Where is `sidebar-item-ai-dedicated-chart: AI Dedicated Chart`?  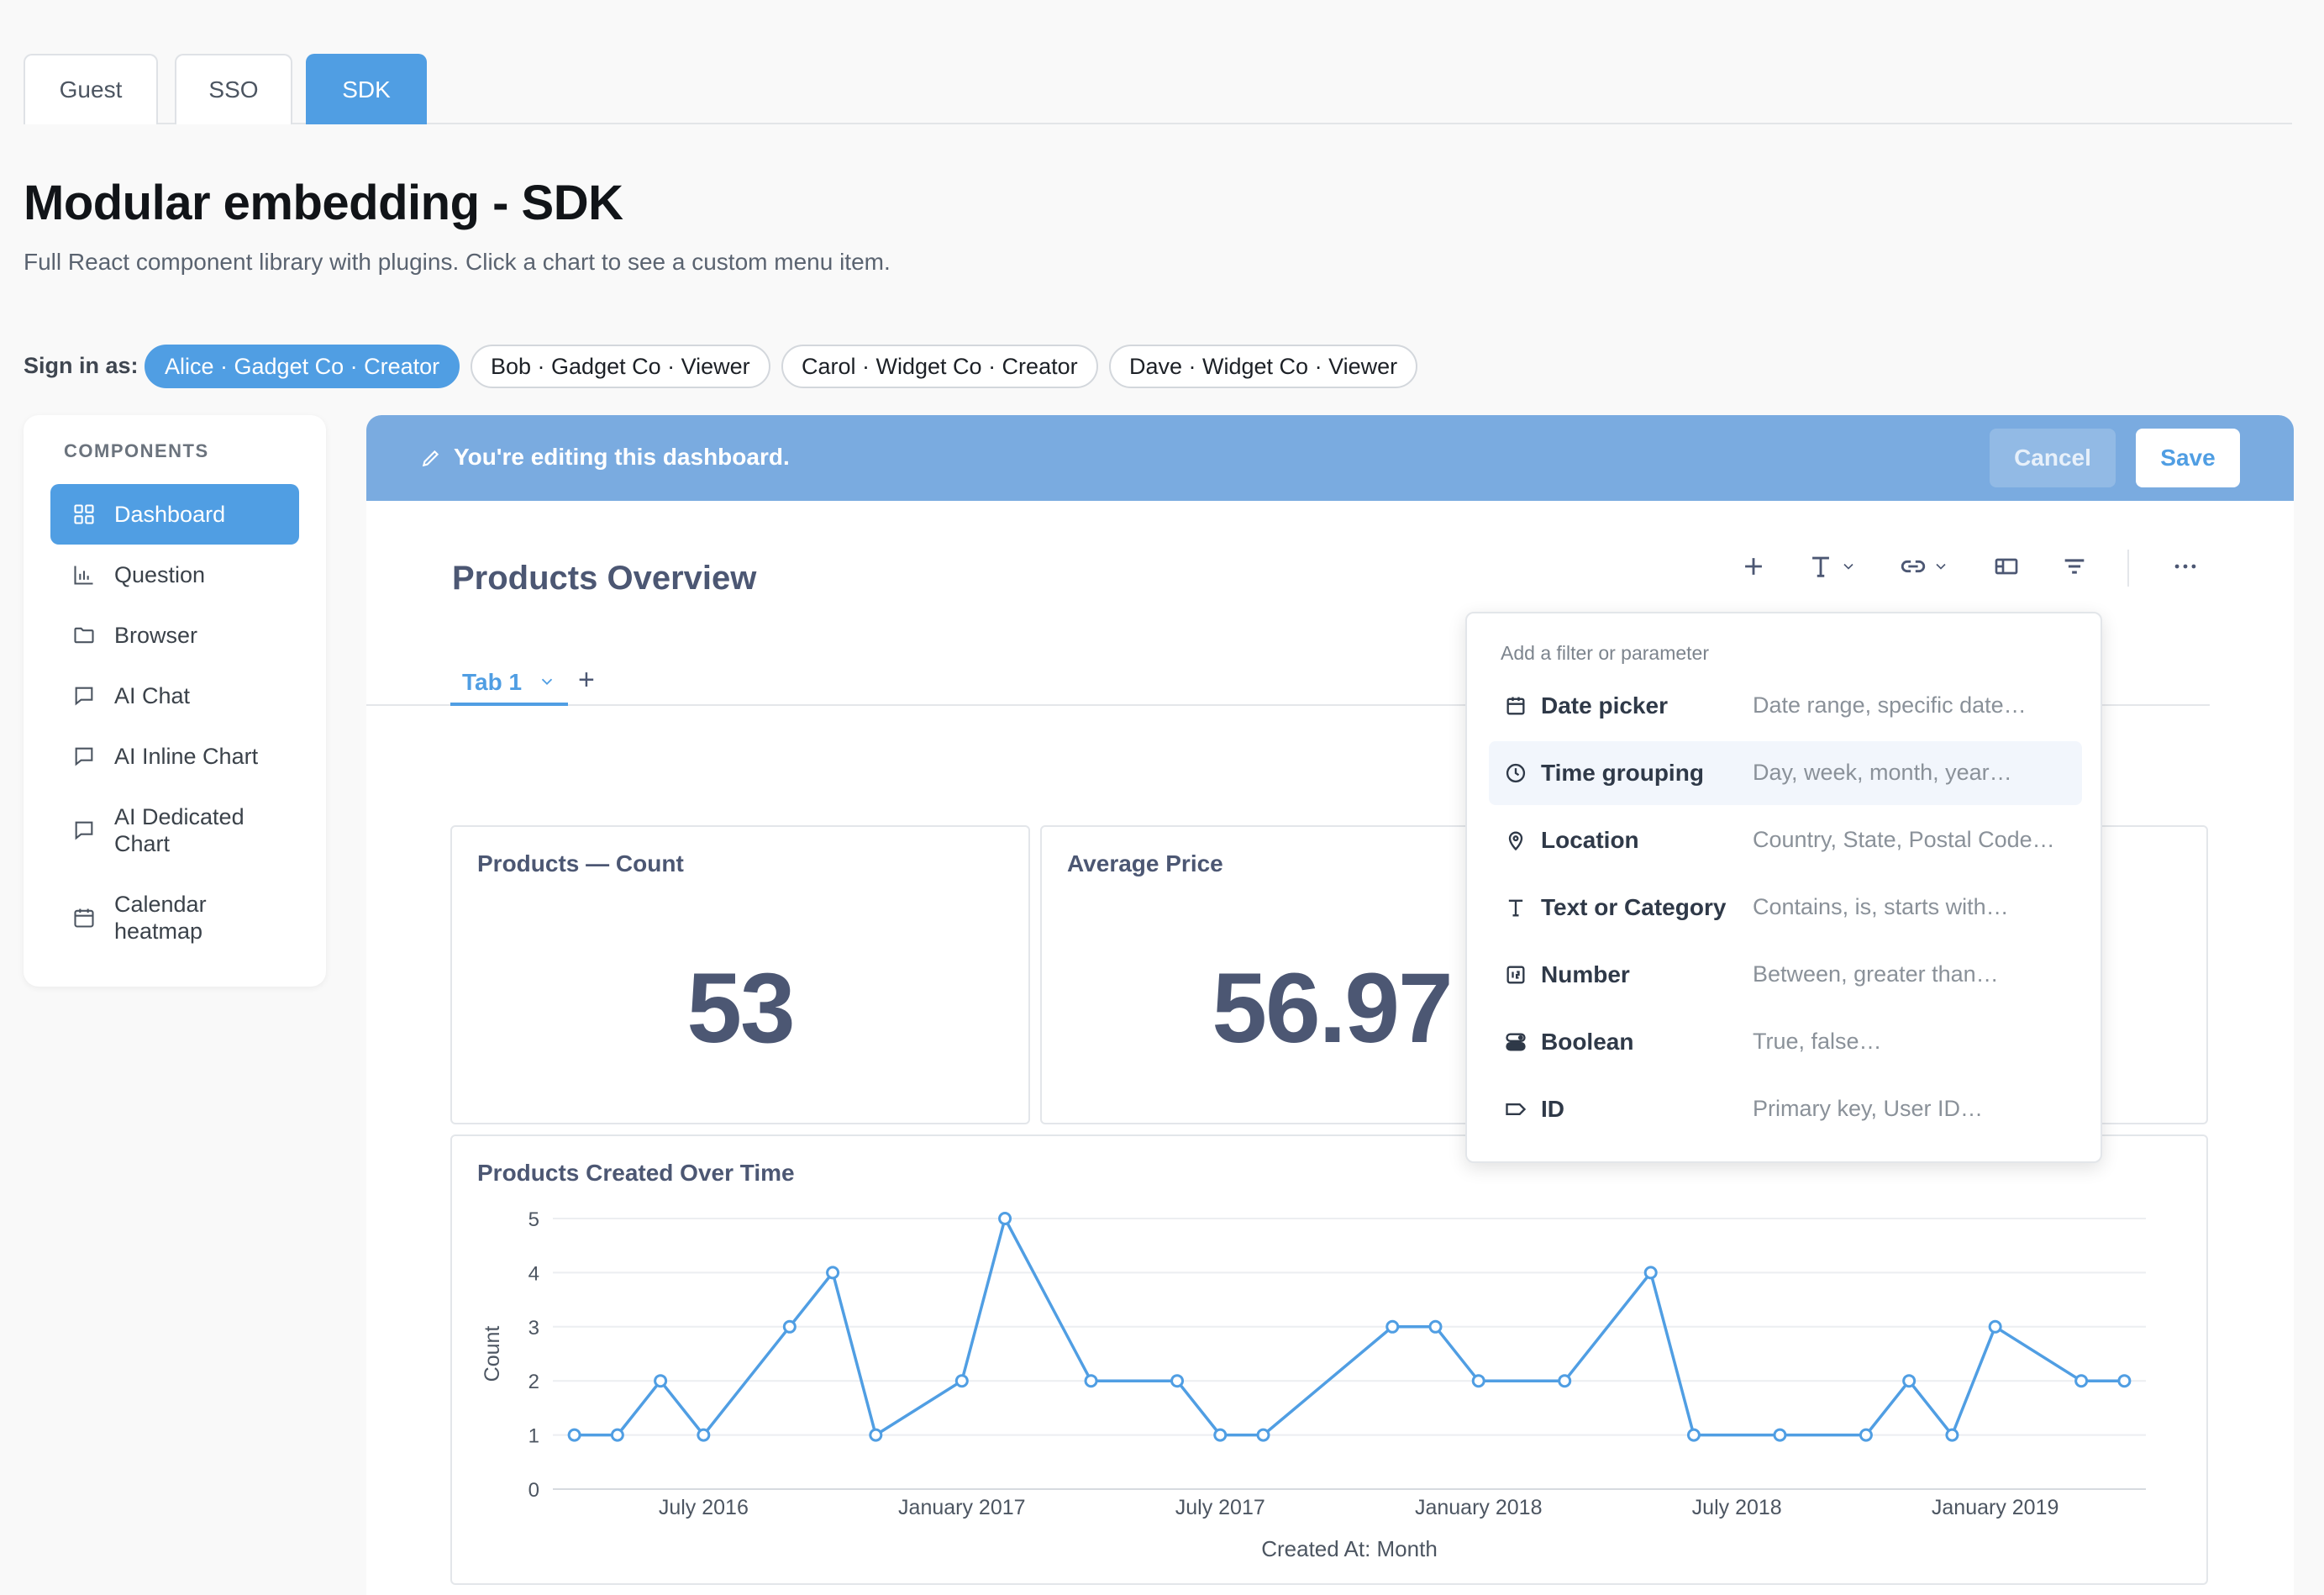
sidebar-item-ai-dedicated-chart: AI Dedicated Chart is located at coordinates (174, 830).